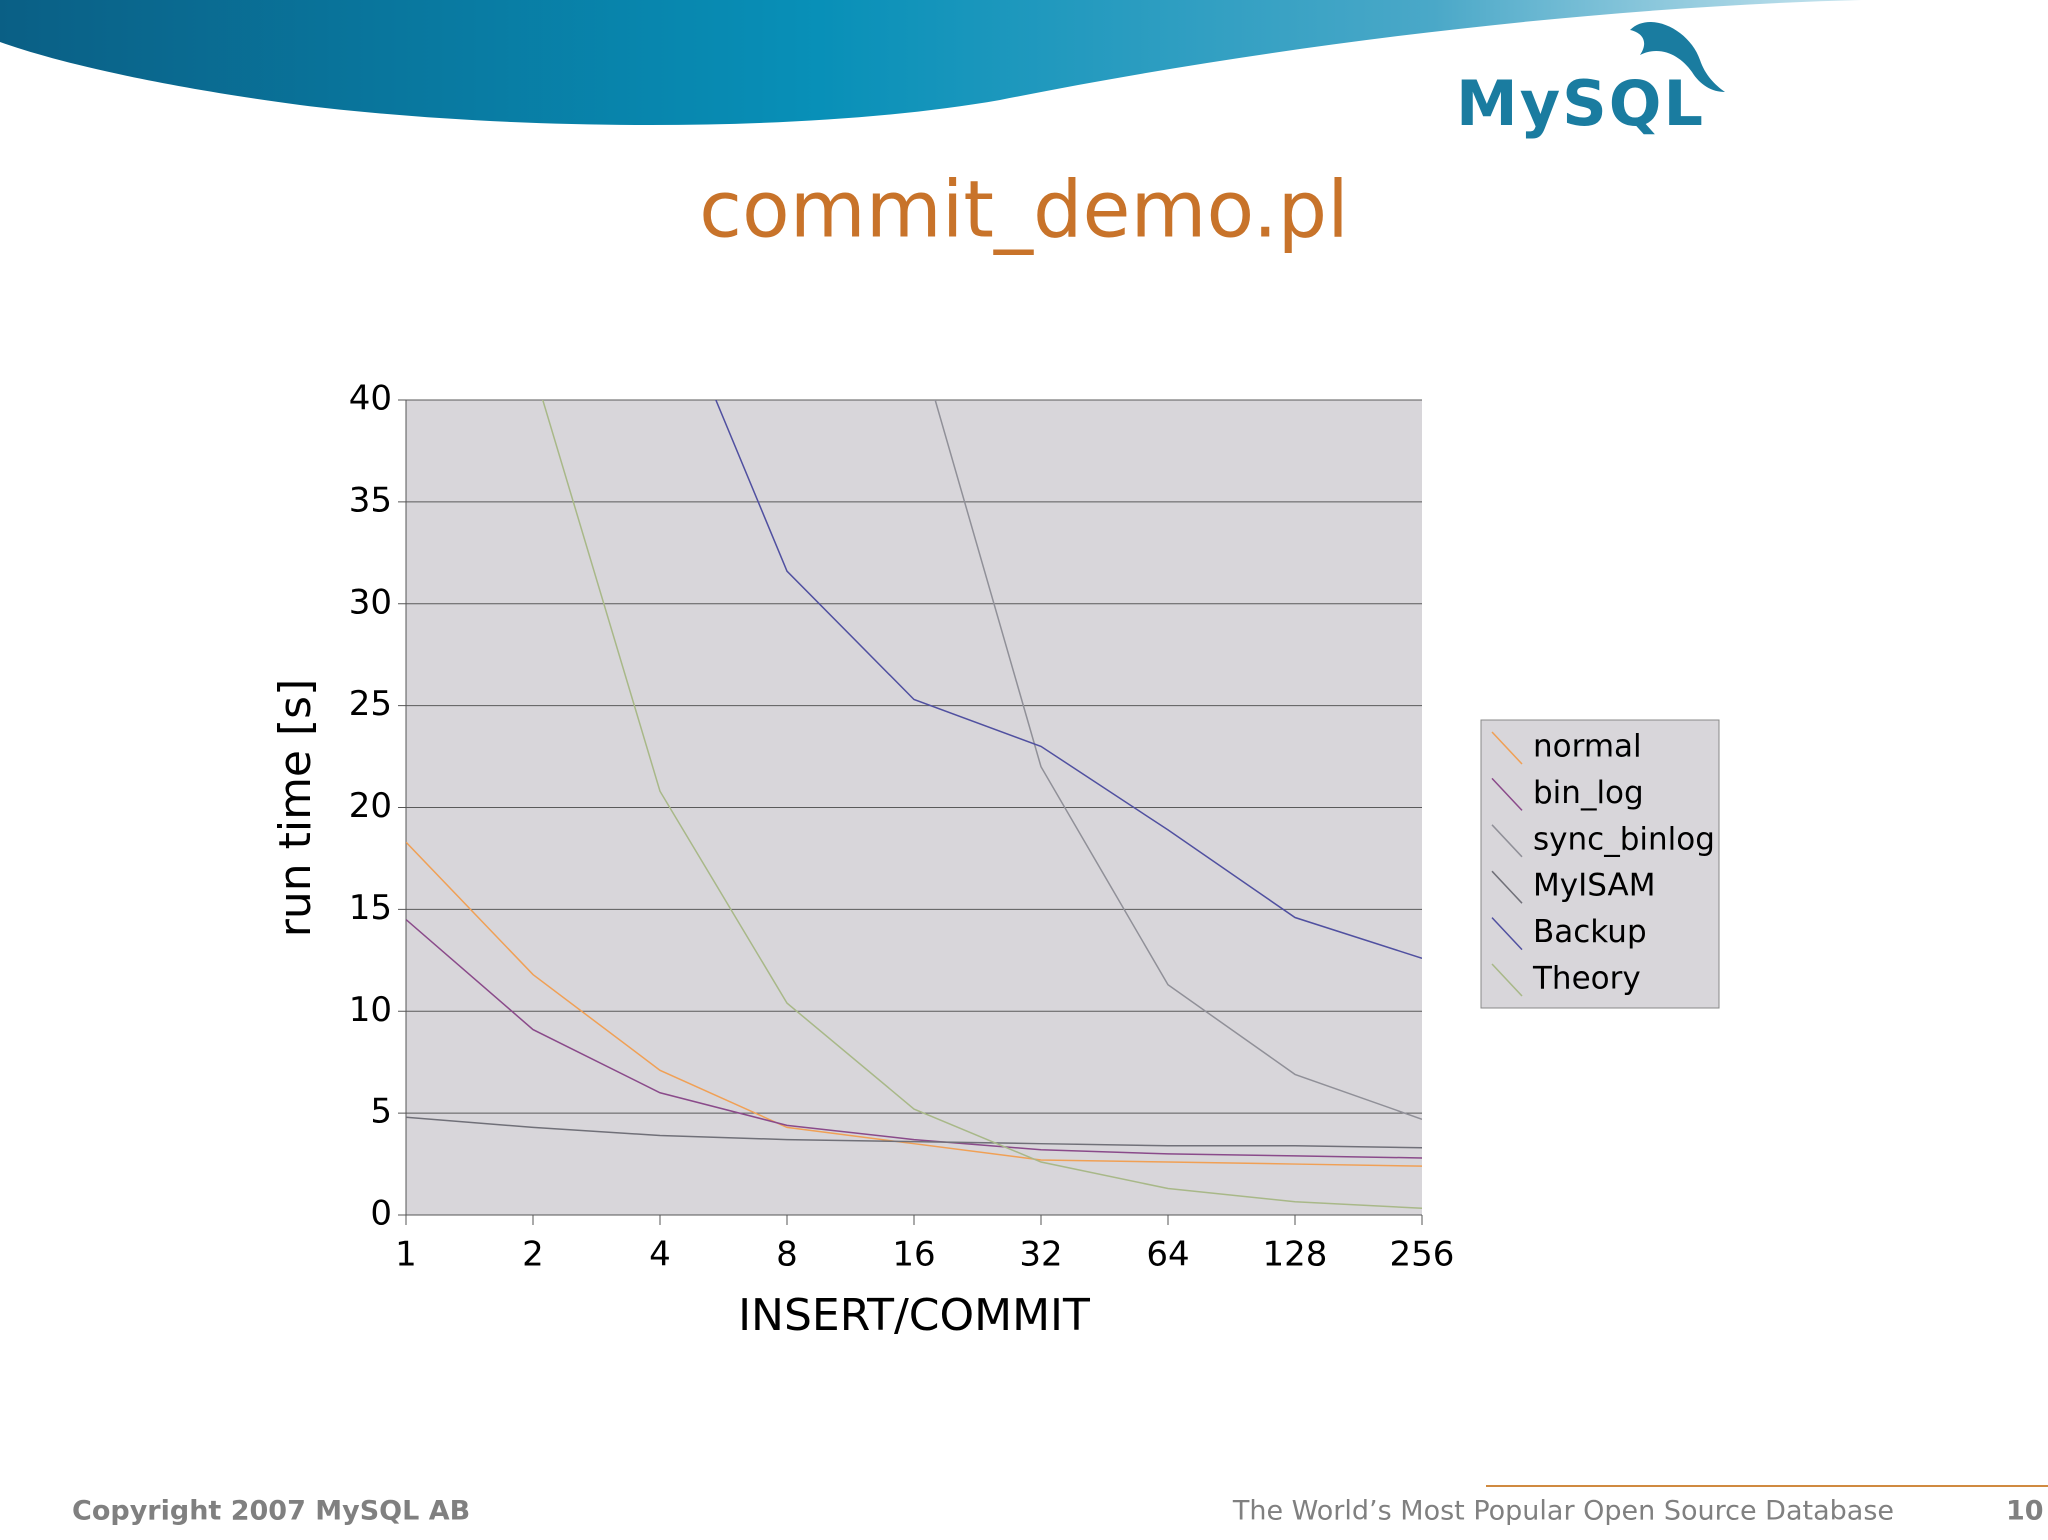 This screenshot has height=1540, width=2048. Describe the element at coordinates (271, 1511) in the screenshot. I see `footer-copyright: Copyright 2007 MySQL AB` at that location.